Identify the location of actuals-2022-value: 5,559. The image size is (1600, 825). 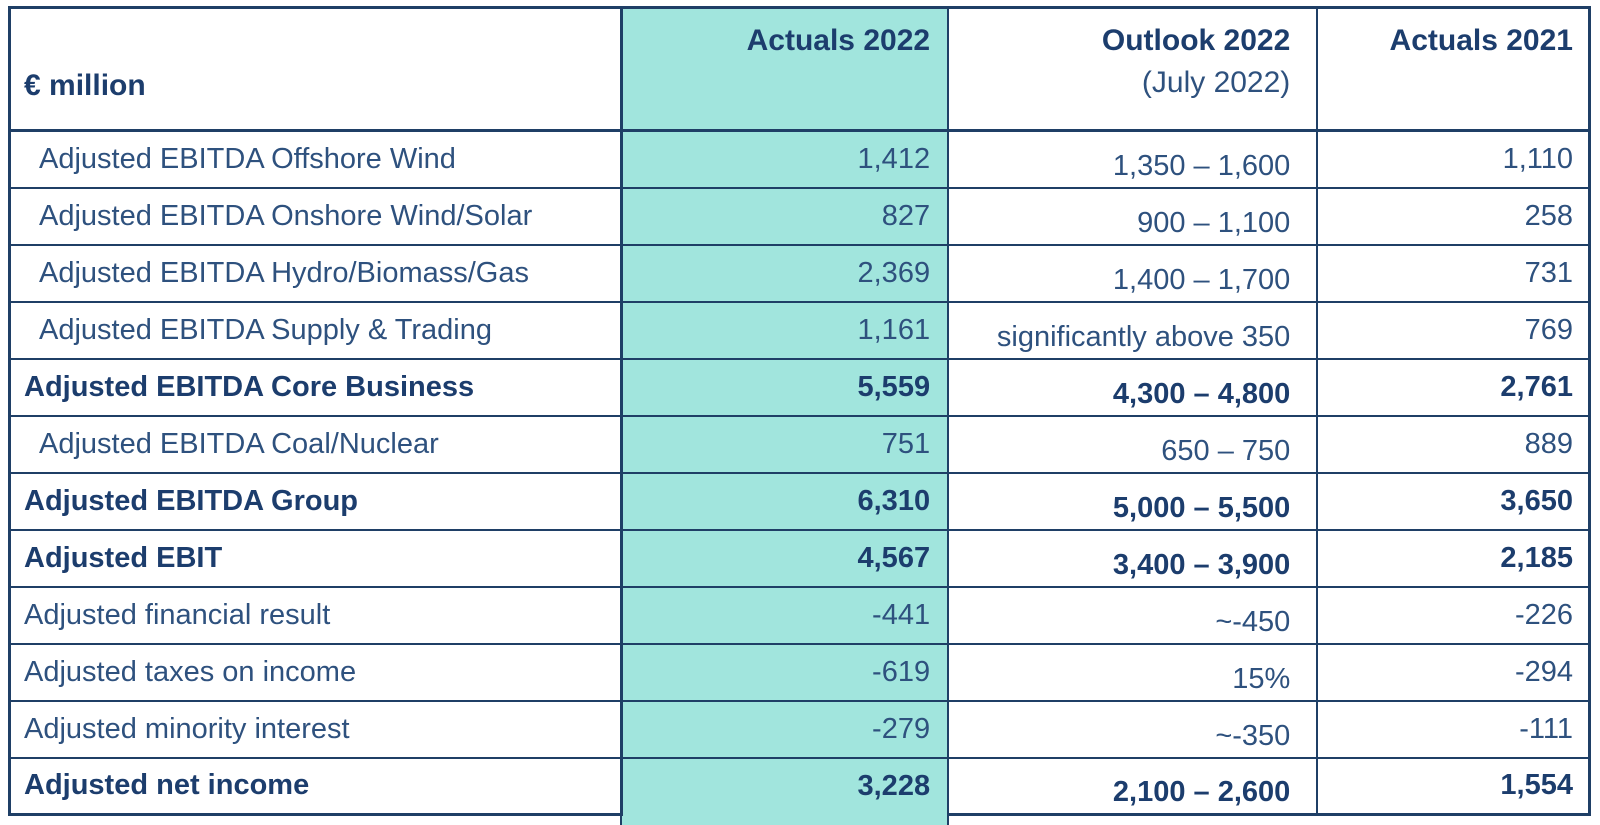
(785, 387).